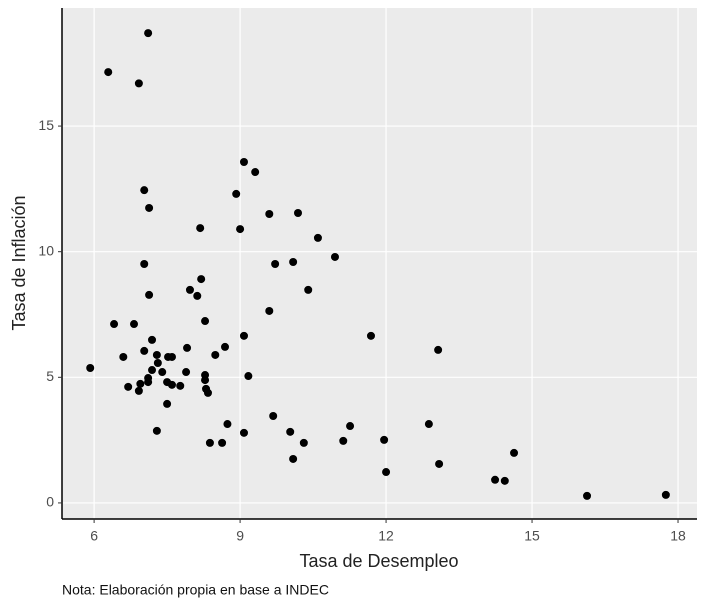 Image resolution: width=706 pixels, height=608 pixels. I want to click on x-tick-label: 6, so click(94, 536).